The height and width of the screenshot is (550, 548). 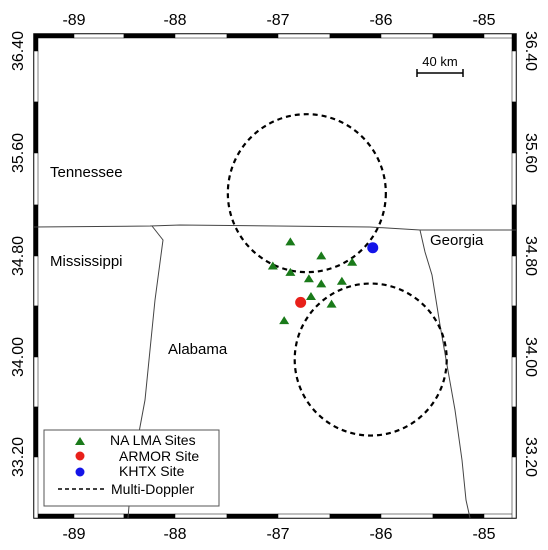 I want to click on legend-triangle-icon, so click(x=80, y=441).